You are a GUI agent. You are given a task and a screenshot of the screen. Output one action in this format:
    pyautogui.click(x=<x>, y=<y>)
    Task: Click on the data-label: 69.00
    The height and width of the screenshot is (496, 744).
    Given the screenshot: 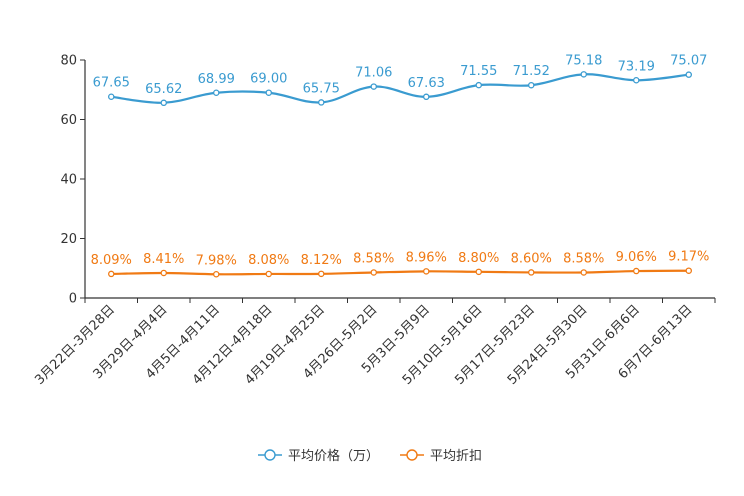 What is the action you would take?
    pyautogui.click(x=268, y=79)
    